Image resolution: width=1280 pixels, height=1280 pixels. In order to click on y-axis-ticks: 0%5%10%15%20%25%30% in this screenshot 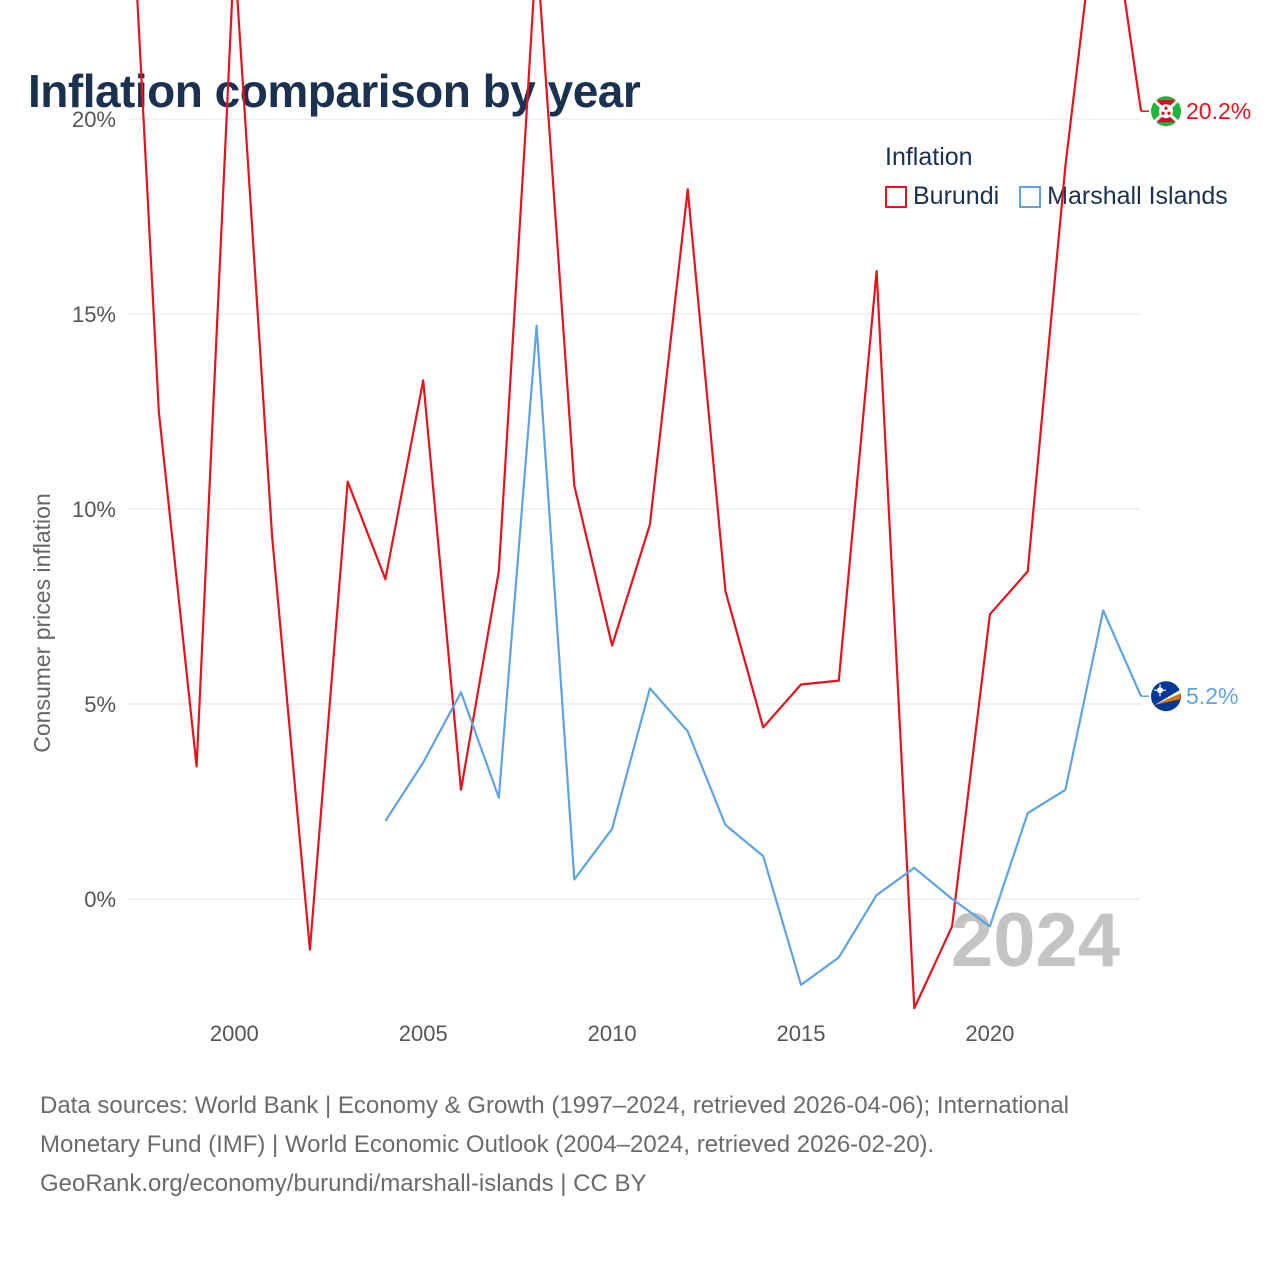, I will do `click(94, 509)`.